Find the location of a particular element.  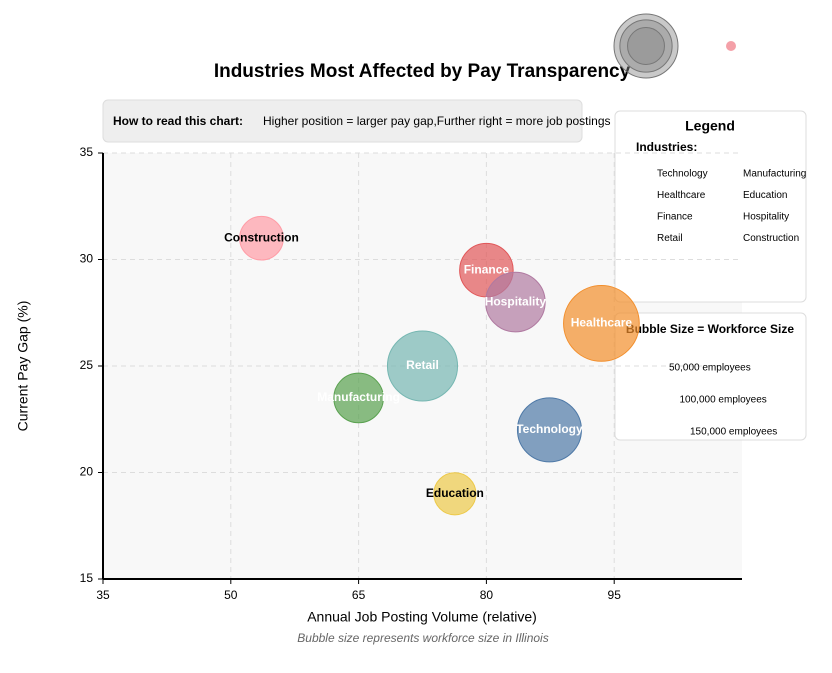

legend-entry: Education is located at coordinates (765, 195).